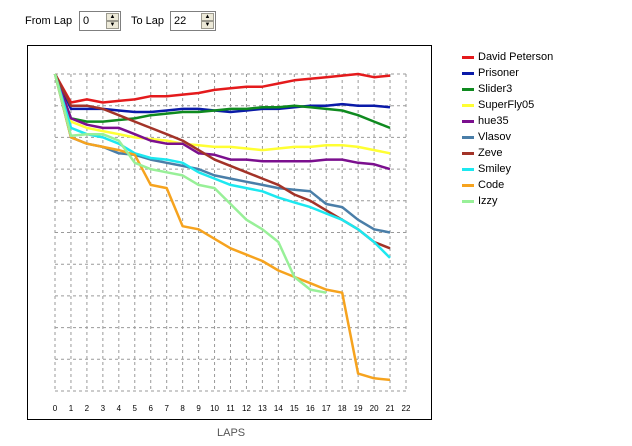 The height and width of the screenshot is (446, 632). I want to click on x-tick-label: 4, so click(119, 408).